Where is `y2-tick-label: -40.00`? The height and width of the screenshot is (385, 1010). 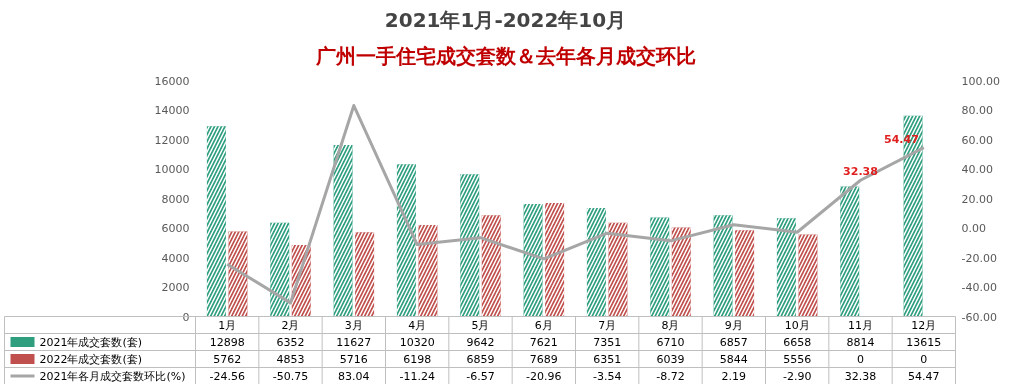
y2-tick-label: -40.00 is located at coordinates (979, 287).